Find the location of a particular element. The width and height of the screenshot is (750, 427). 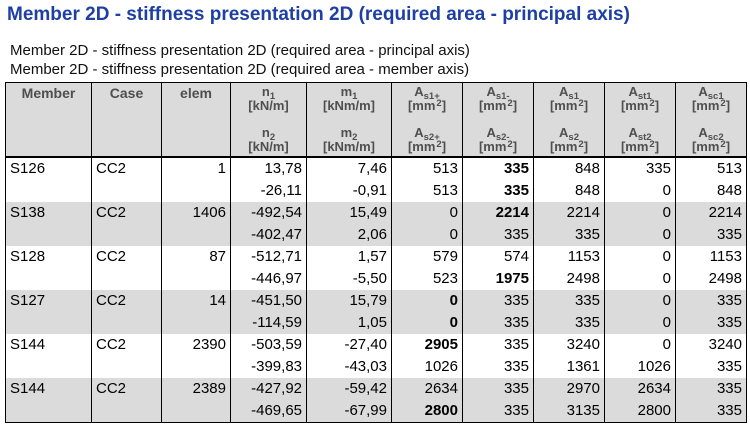

value-line-2: 1026 is located at coordinates (441, 366).